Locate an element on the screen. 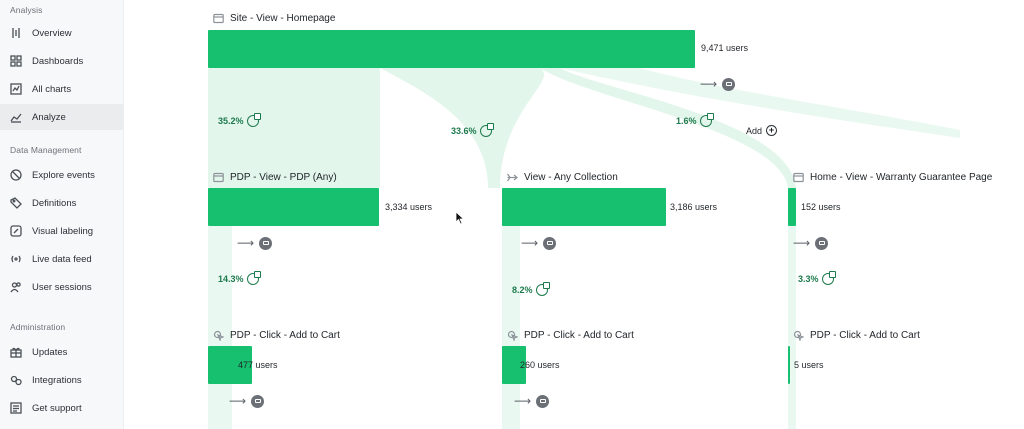 The width and height of the screenshot is (1024, 429). next-step-add-to-cart-2: ⟶ is located at coordinates (532, 401).